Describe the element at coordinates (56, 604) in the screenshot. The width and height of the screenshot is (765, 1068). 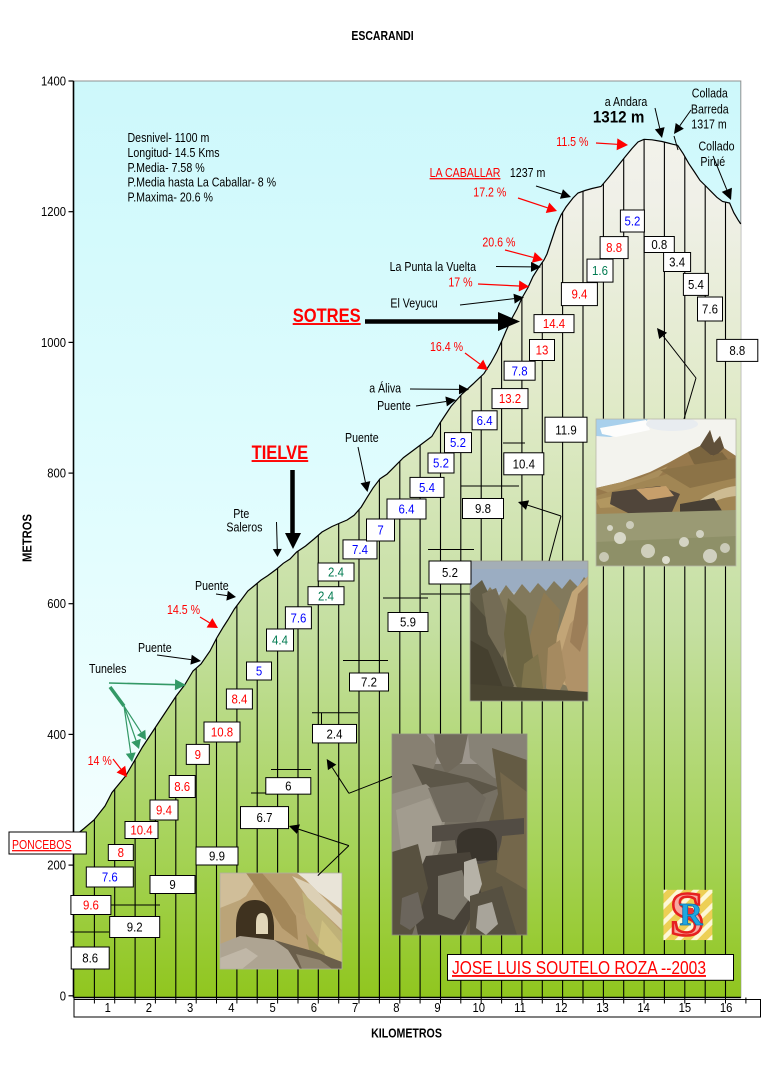
I see `svg-text: 600` at that location.